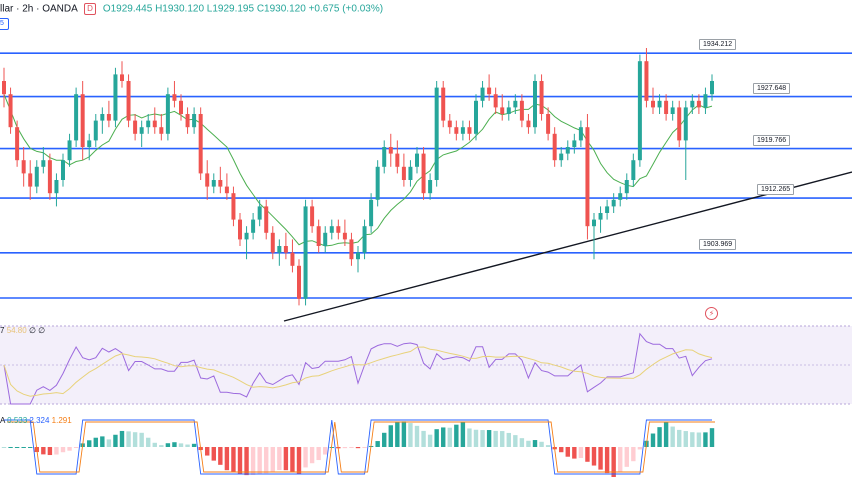 The height and width of the screenshot is (485, 852). I want to click on data-badge: D, so click(90, 9).